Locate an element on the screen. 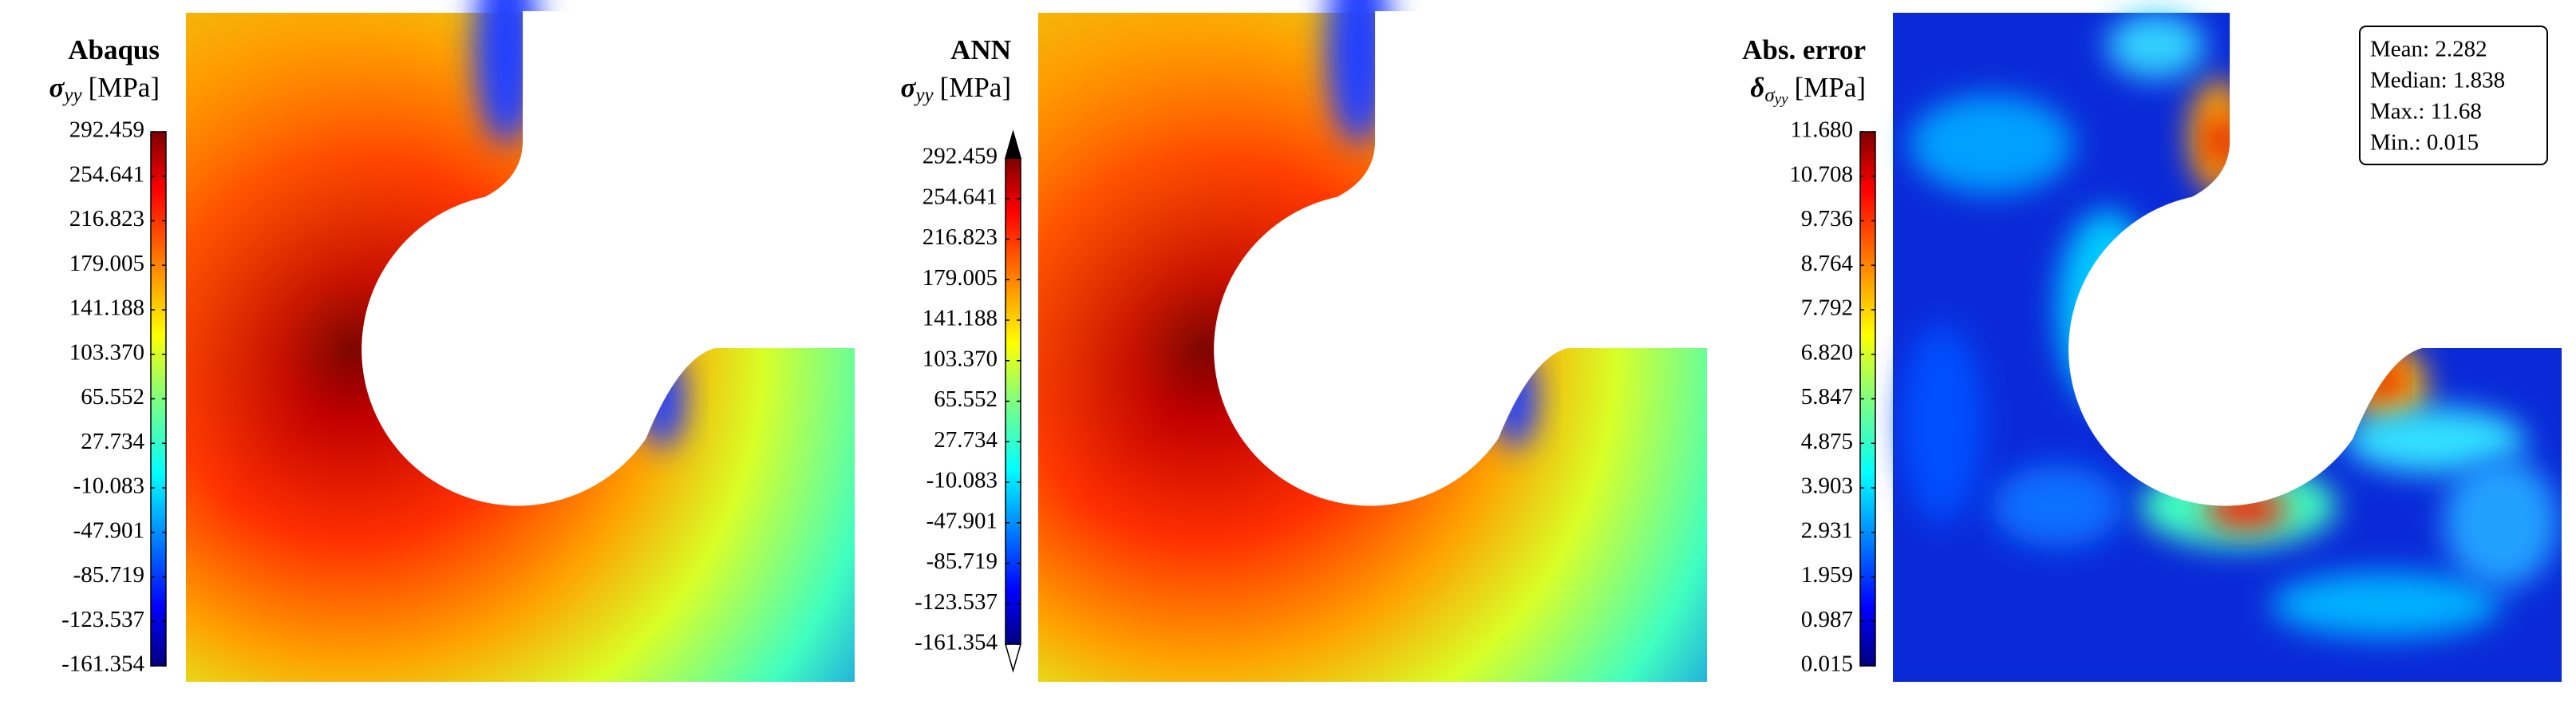  label-subsubscript: yy is located at coordinates (1780, 100).